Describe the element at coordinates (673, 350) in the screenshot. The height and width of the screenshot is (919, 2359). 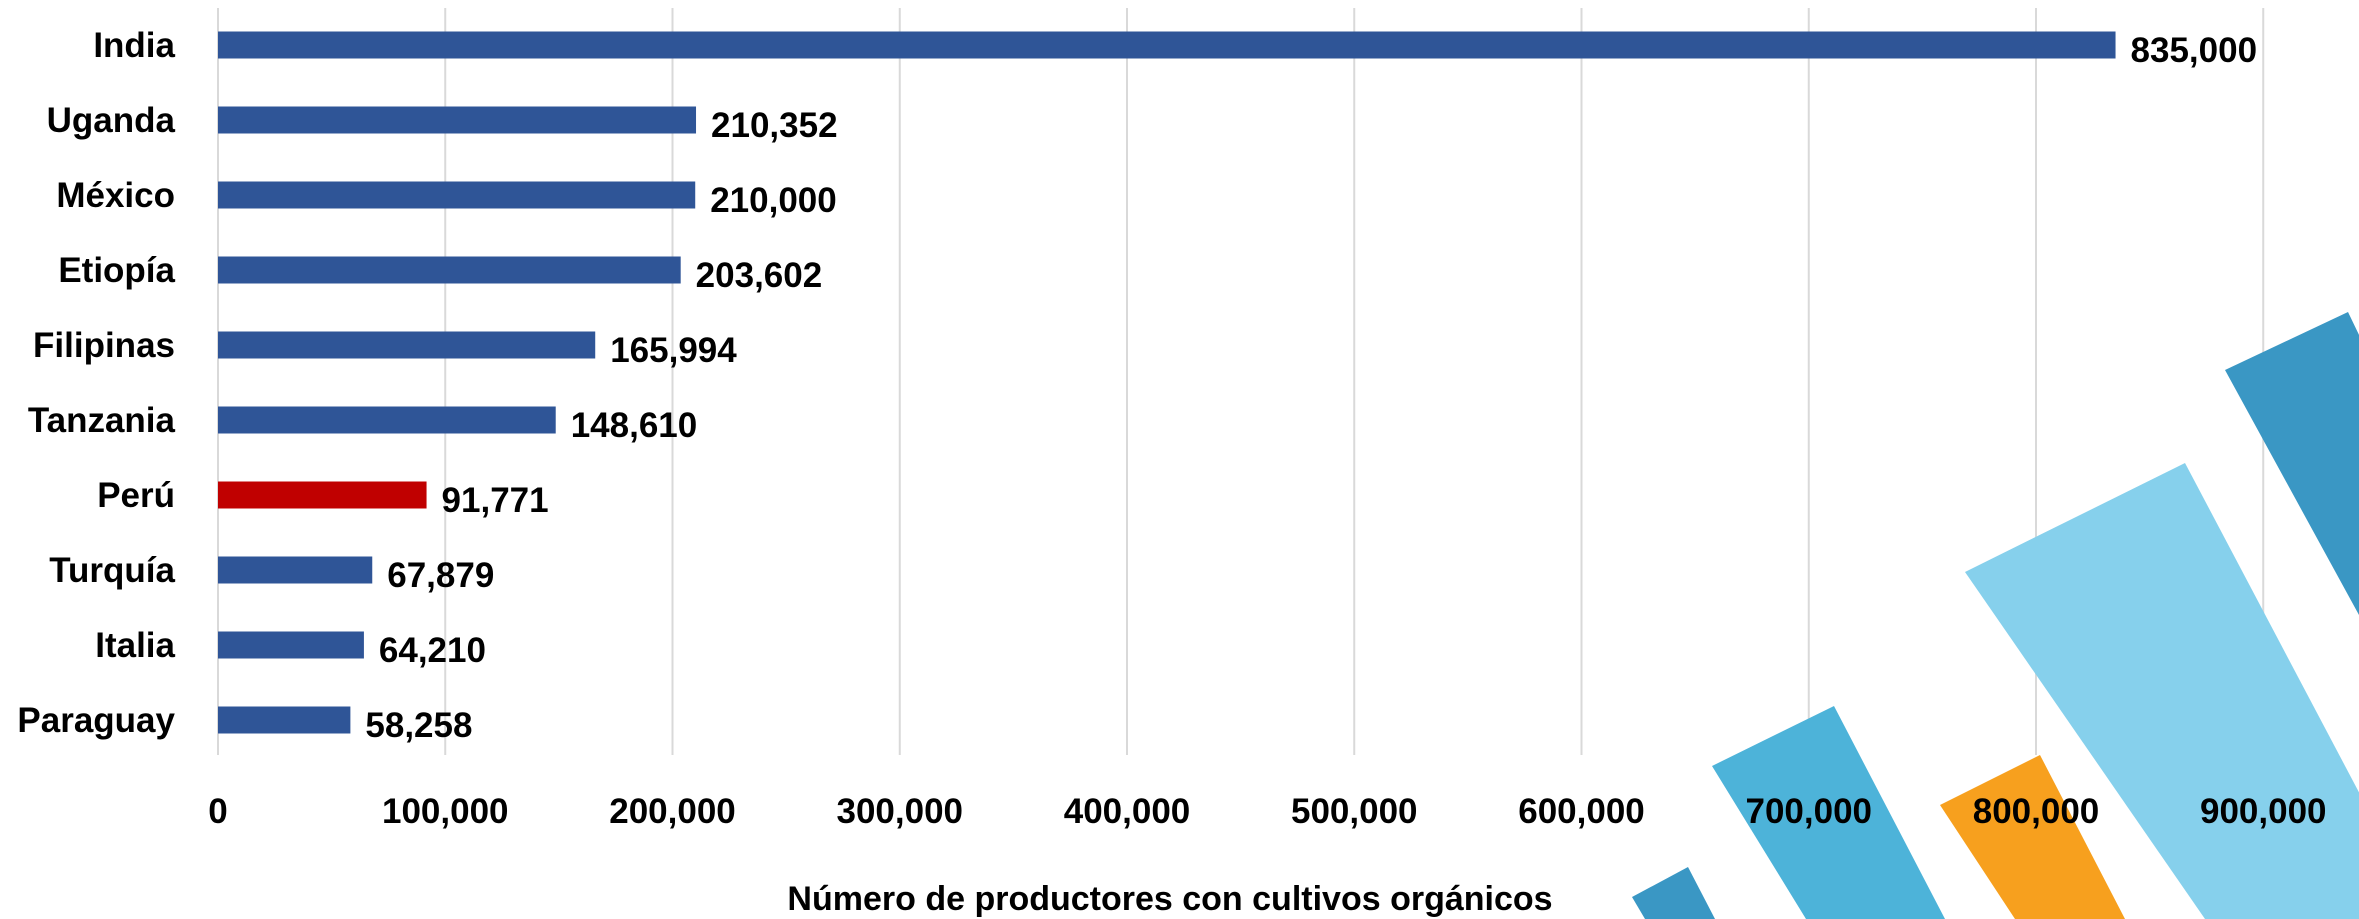
I see `data-label: 165,994` at that location.